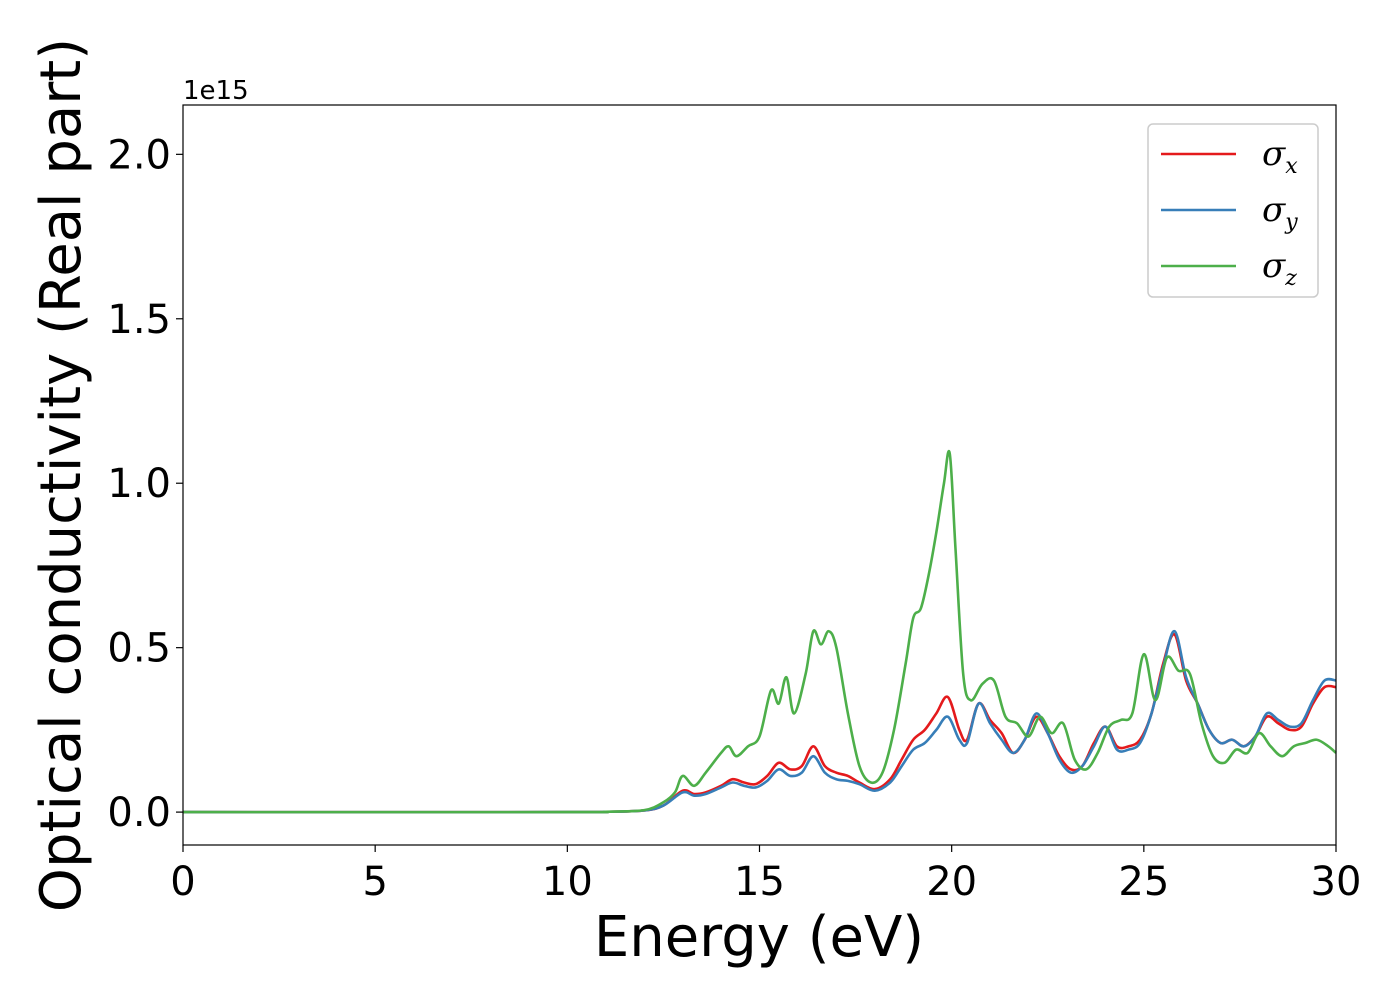  I want to click on x-axis-ticks: 0 5 10 15 20 25 30, so click(765, 875).